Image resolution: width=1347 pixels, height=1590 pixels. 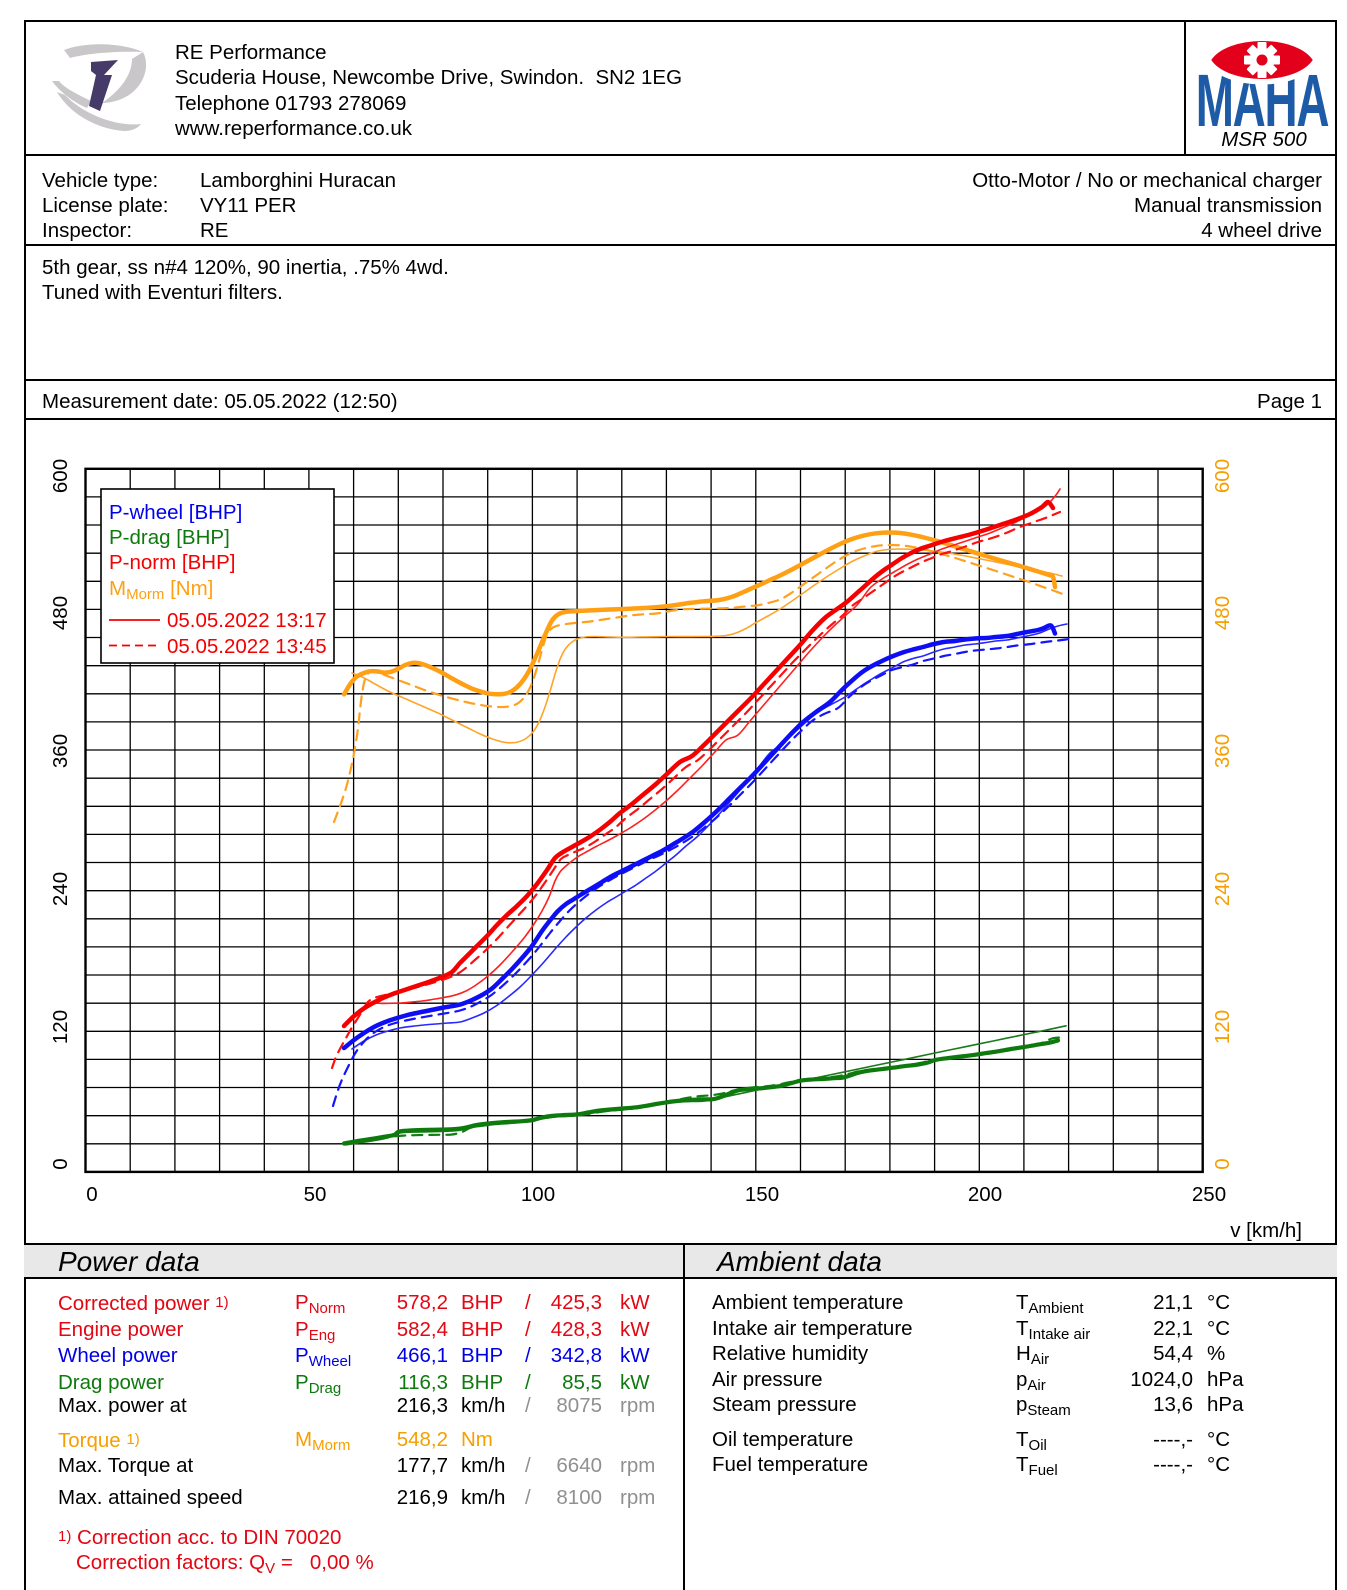 What do you see at coordinates (169, 537) in the screenshot?
I see `svg-text: P-drag [BHP]` at bounding box center [169, 537].